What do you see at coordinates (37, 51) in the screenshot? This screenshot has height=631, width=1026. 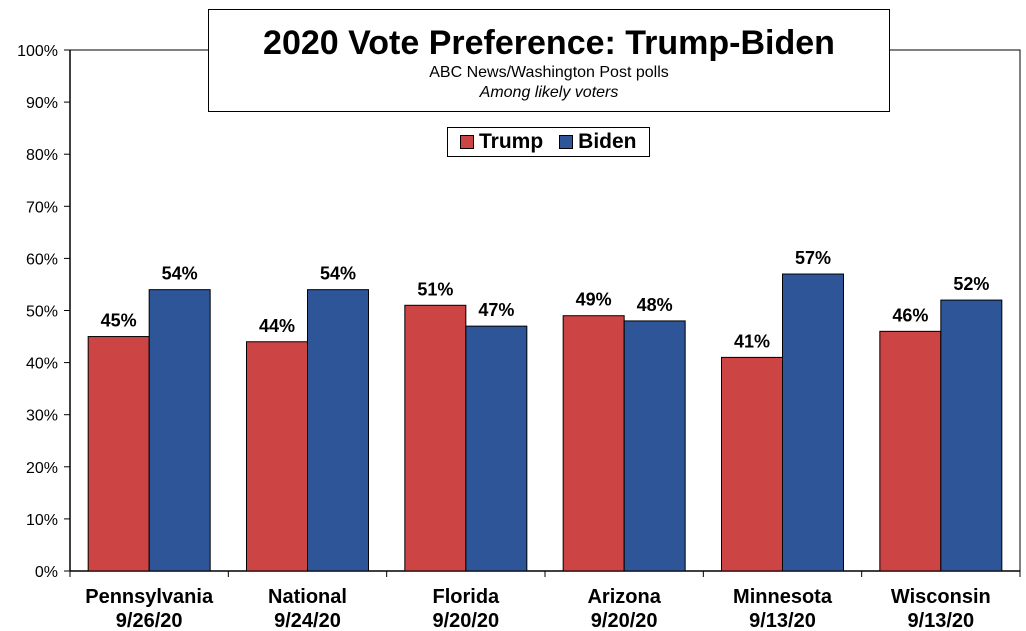 I see `y-tick-label: 100%` at bounding box center [37, 51].